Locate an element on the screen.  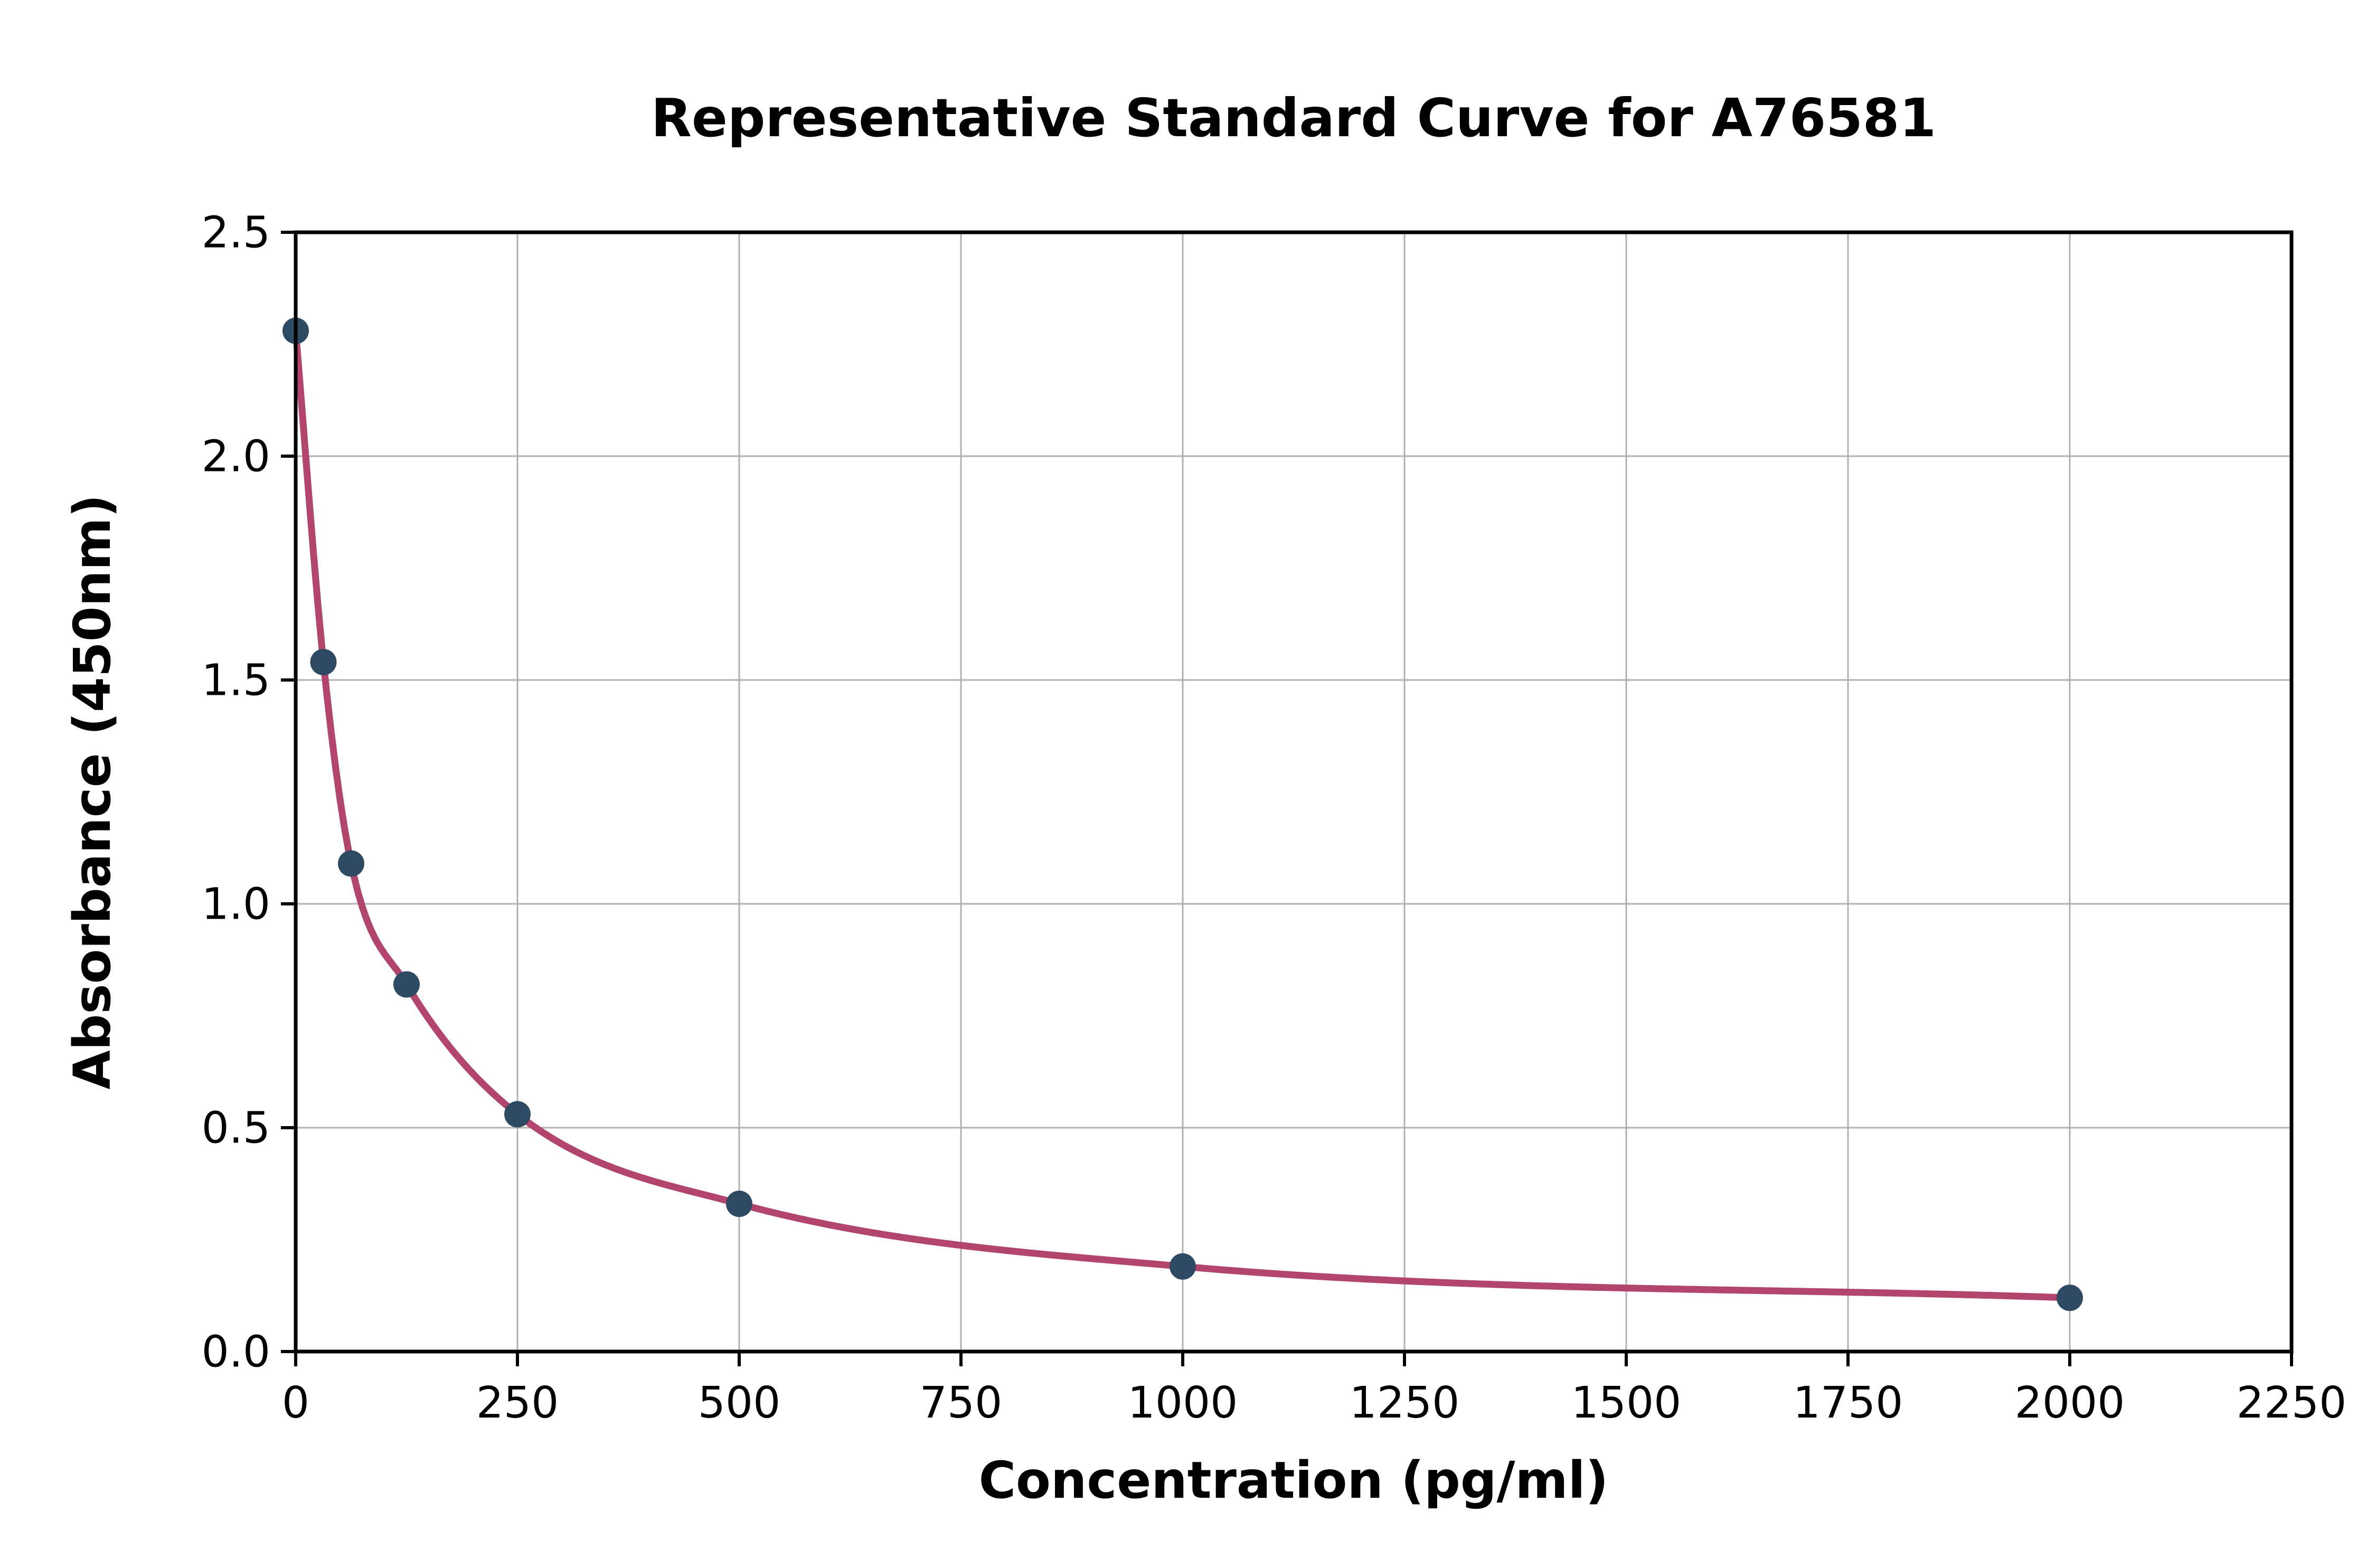
x-tick-label: 500 is located at coordinates (740, 1403).